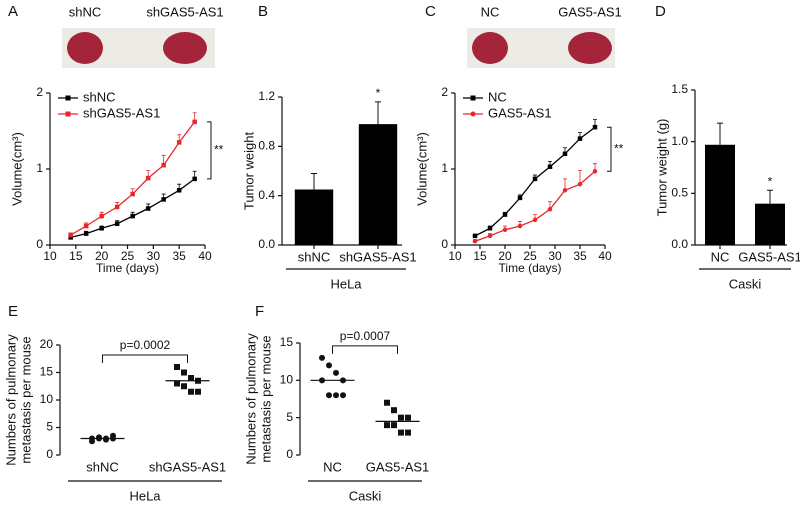 This screenshot has height=510, width=800. Describe the element at coordinates (10, 400) in the screenshot. I see `y-axis-label: Numbers of pulmonary` at that location.